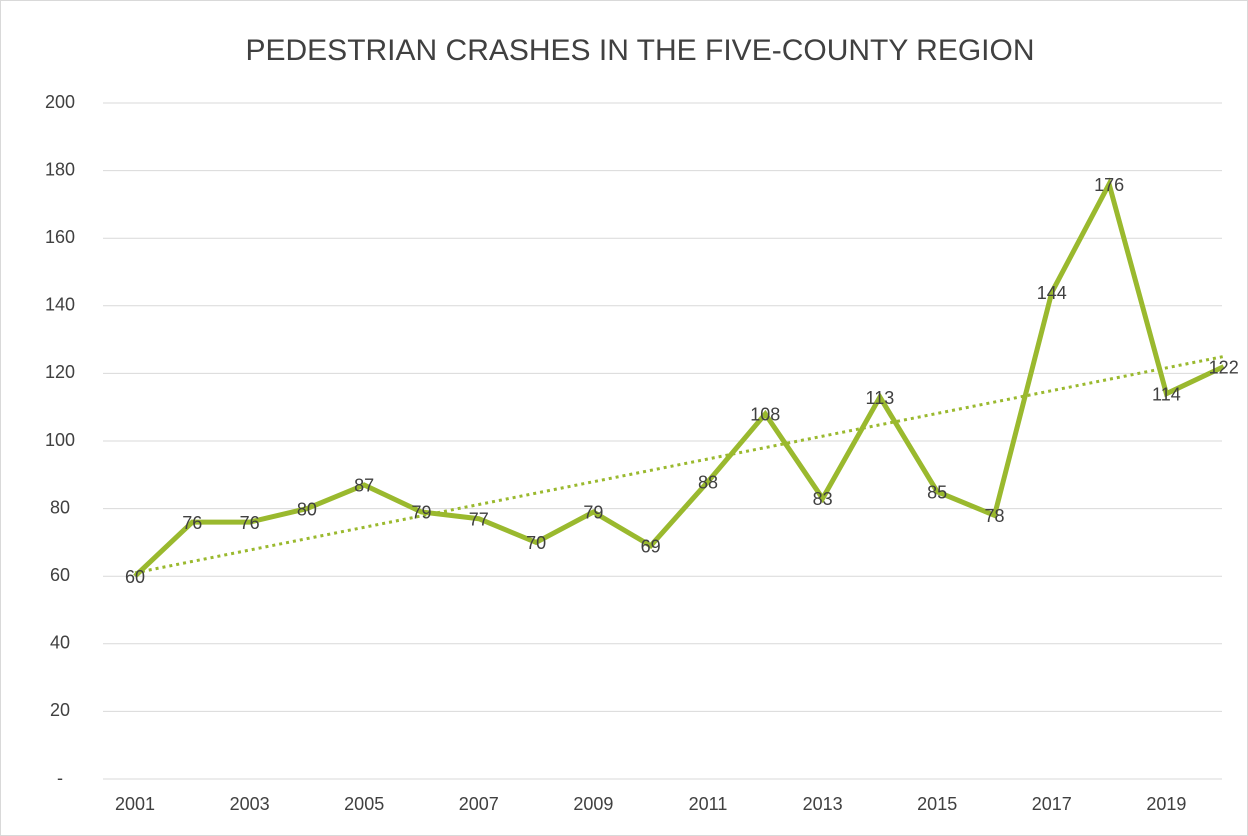 This screenshot has width=1248, height=836. What do you see at coordinates (135, 804) in the screenshot?
I see `x-tick-label: 2001` at bounding box center [135, 804].